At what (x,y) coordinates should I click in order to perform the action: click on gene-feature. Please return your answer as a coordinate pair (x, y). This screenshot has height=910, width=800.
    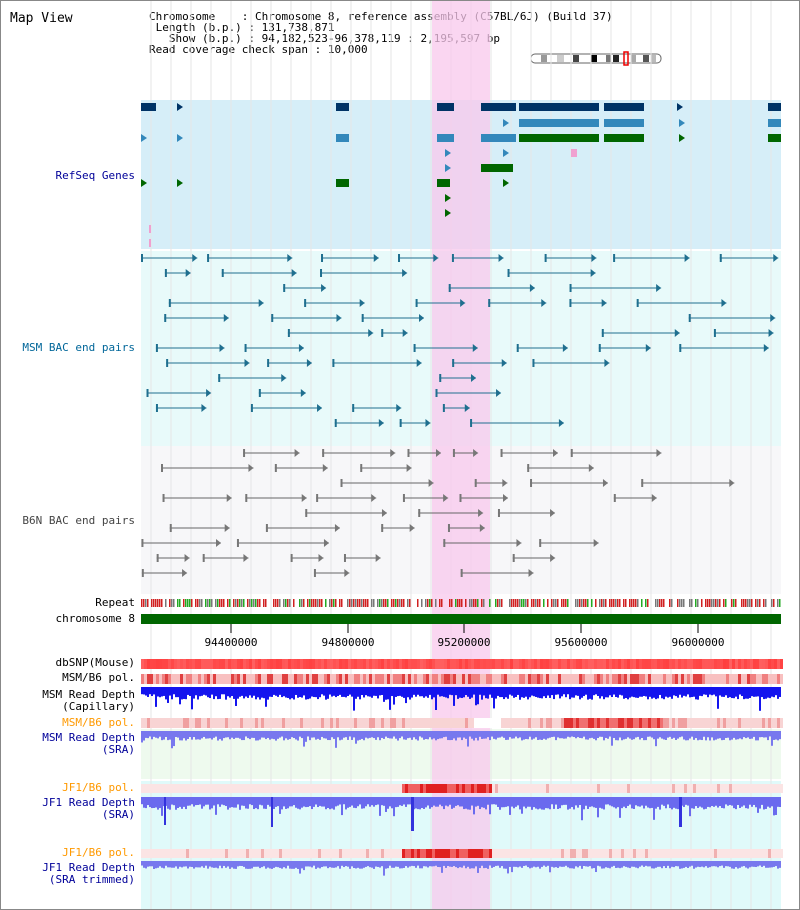
    Looking at the image, I should click on (497, 168).